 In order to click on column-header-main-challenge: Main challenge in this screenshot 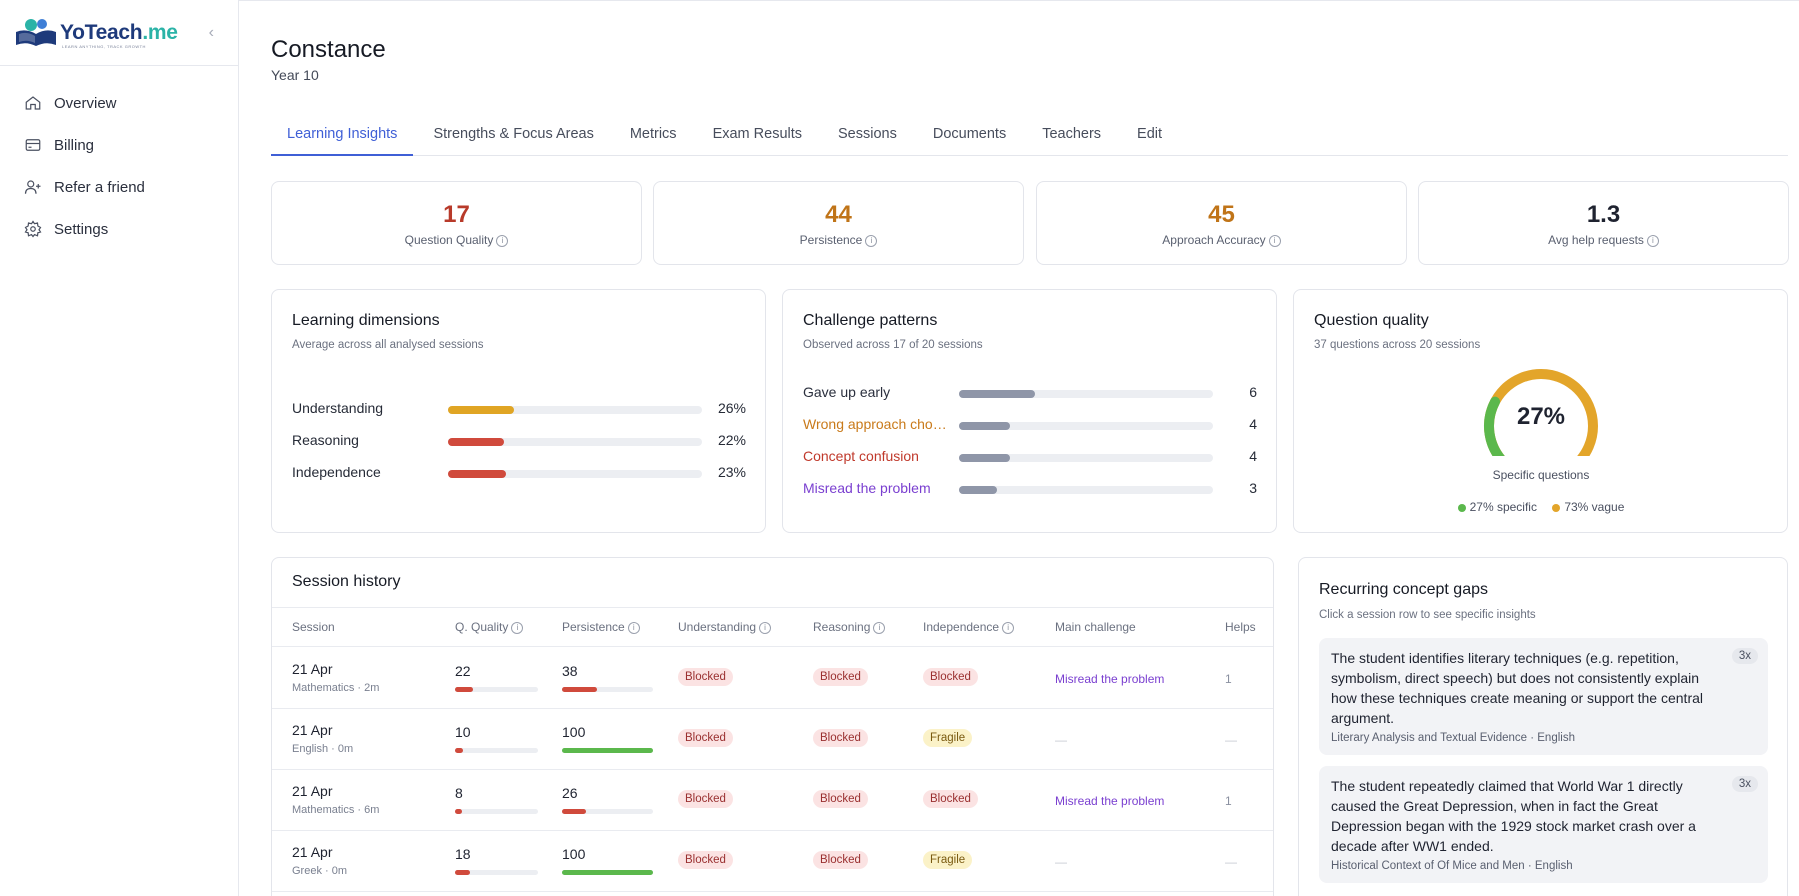, I will do `click(1095, 627)`.